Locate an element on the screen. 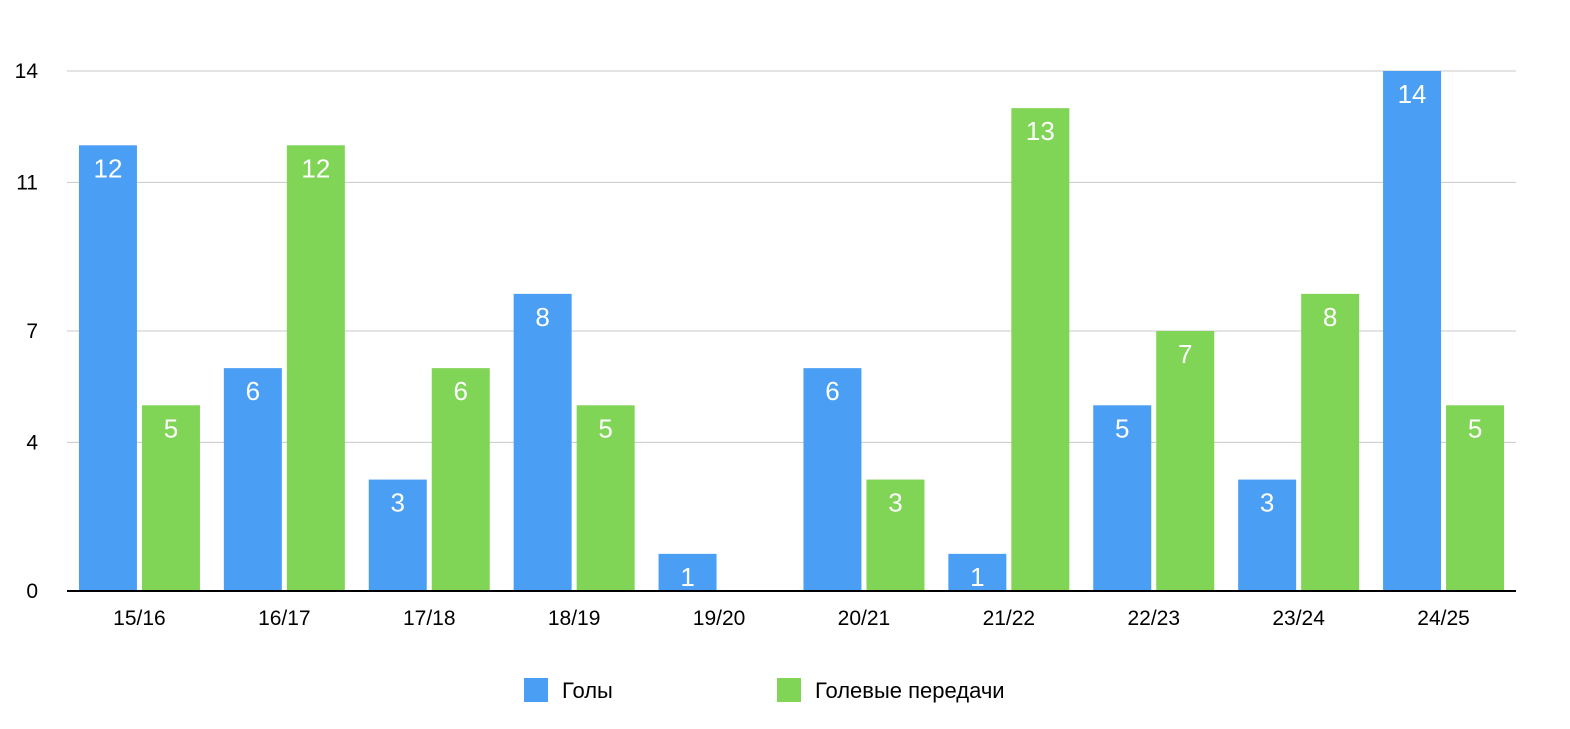 The width and height of the screenshot is (1570, 729). y-tick-label: 0 is located at coordinates (32, 591).